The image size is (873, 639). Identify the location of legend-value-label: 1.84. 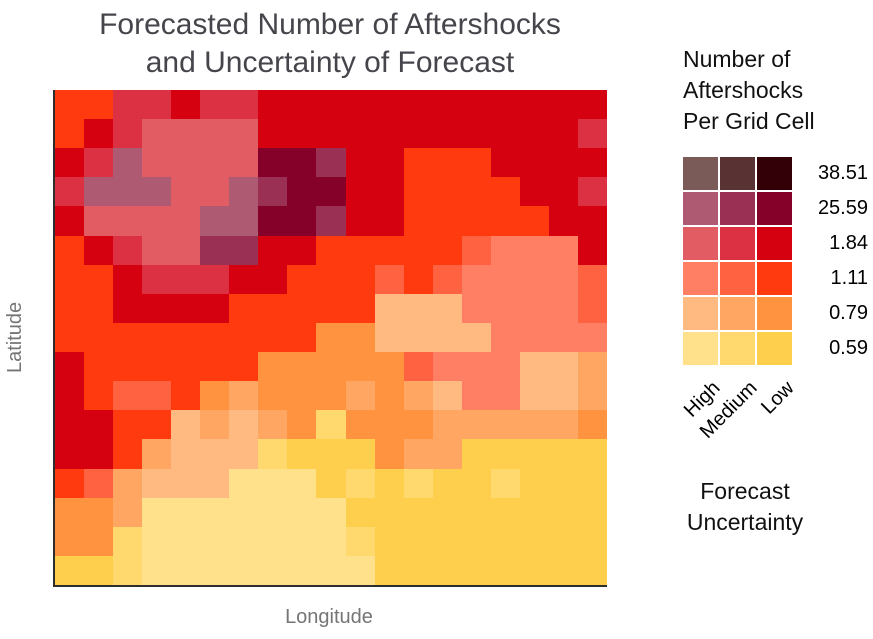
(848, 243).